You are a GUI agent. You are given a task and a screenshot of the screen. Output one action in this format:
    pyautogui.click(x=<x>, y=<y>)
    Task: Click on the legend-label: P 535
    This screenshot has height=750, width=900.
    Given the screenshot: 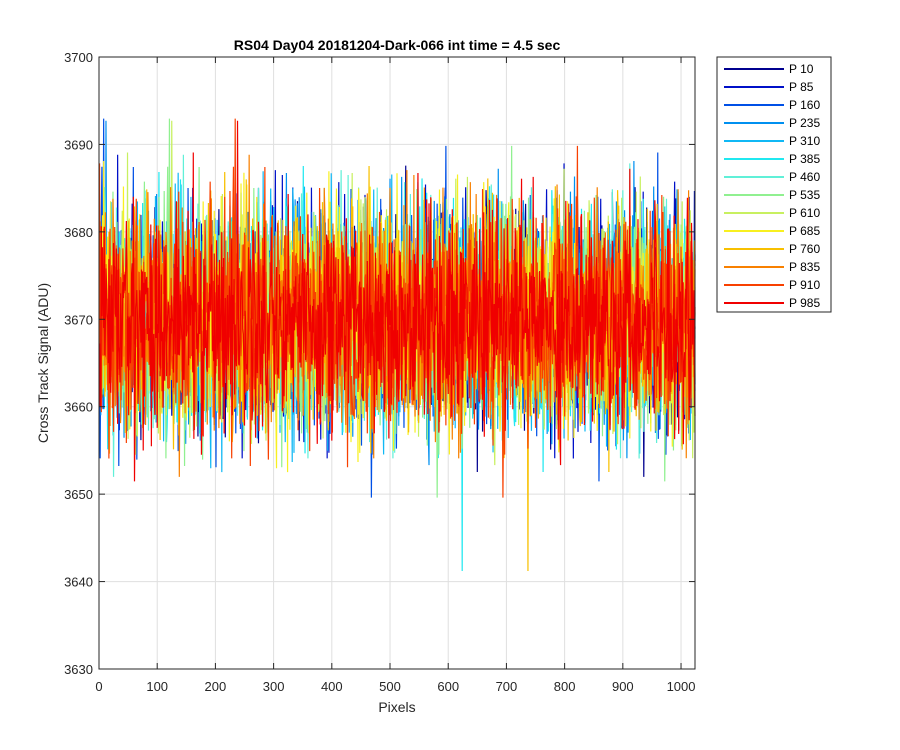 What is the action you would take?
    pyautogui.click(x=804, y=195)
    